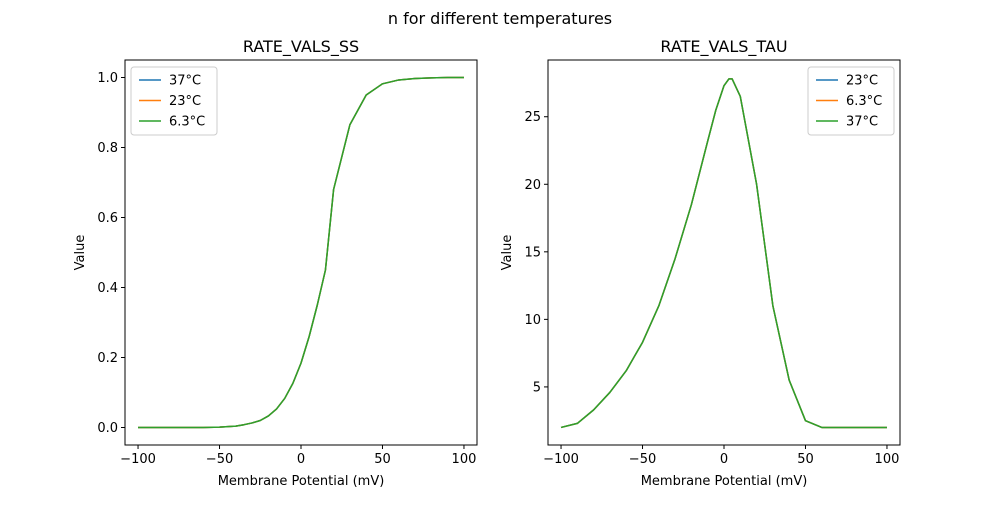  I want to click on y-tick-label: 25, so click(532, 117).